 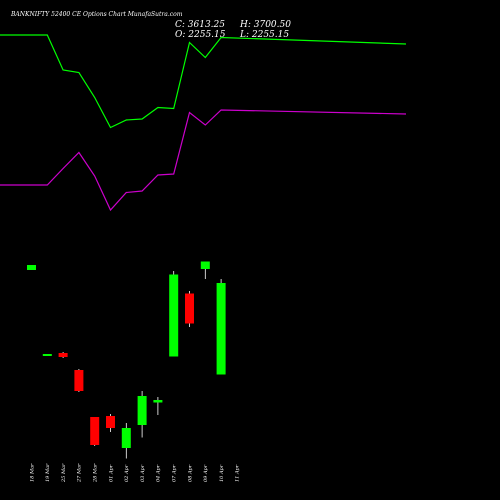 What do you see at coordinates (159, 473) in the screenshot?
I see `date-label: 04 Apr` at bounding box center [159, 473].